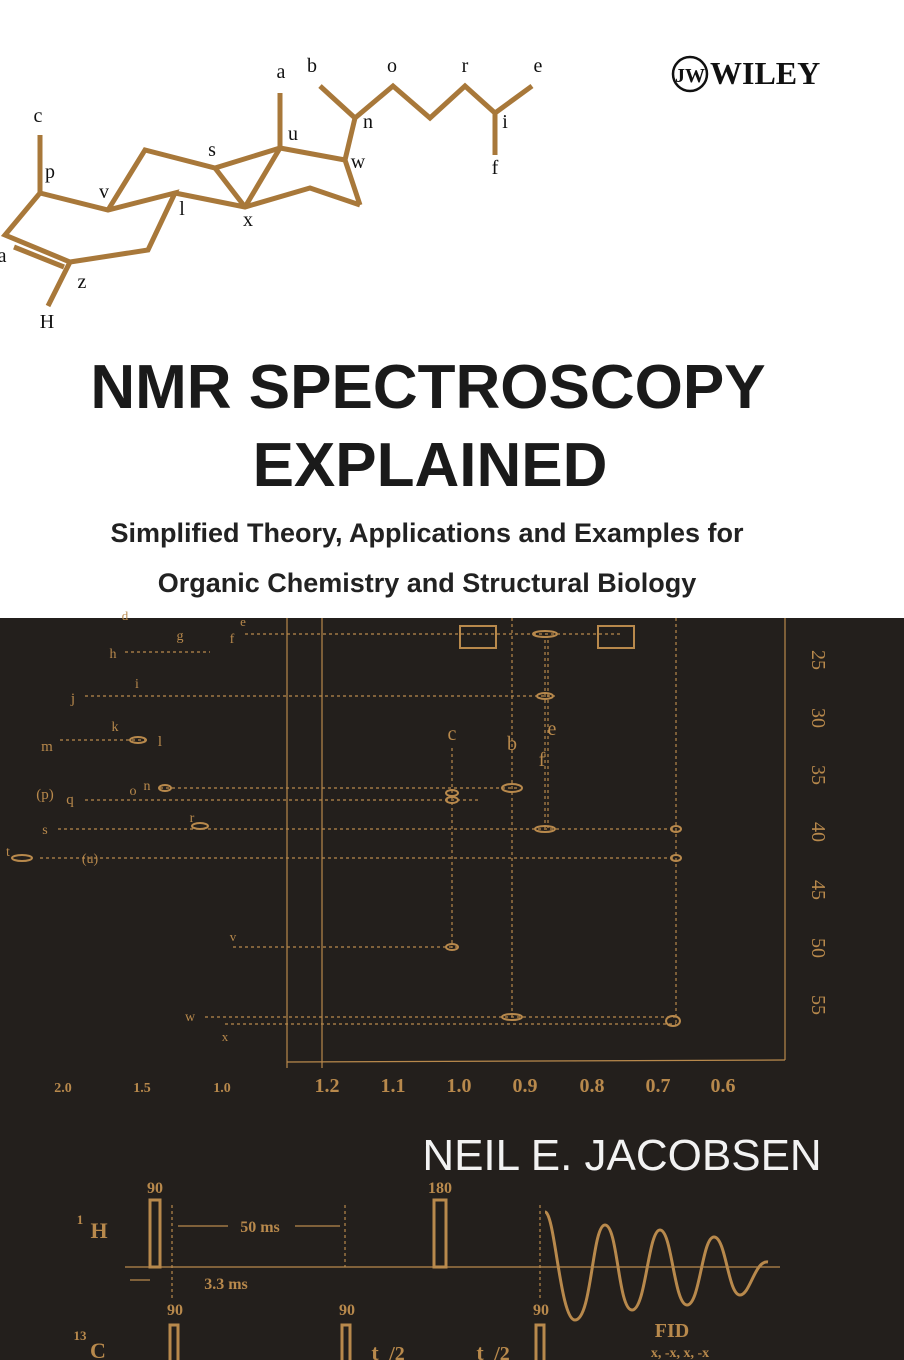 This screenshot has height=1360, width=904. I want to click on axis-label: 45, so click(818, 890).